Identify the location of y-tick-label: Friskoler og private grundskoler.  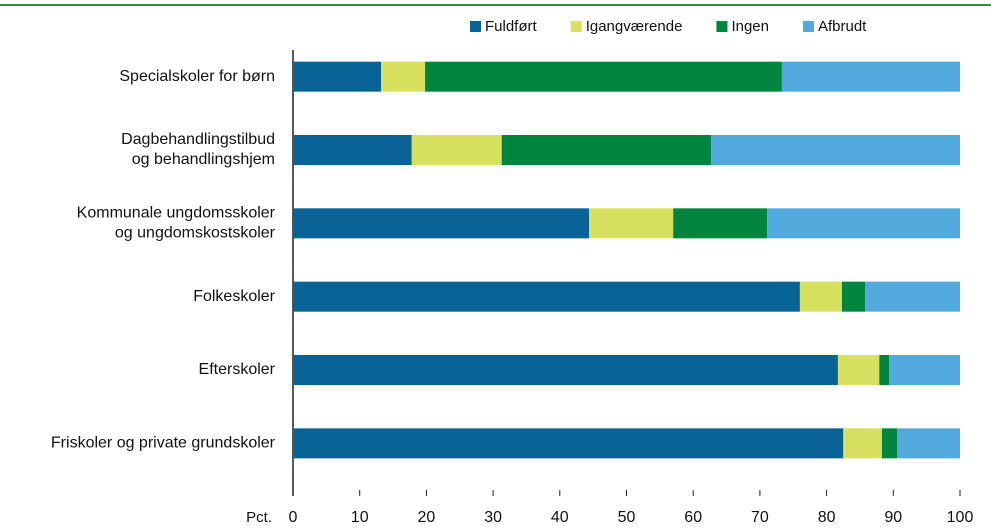
(163, 443).